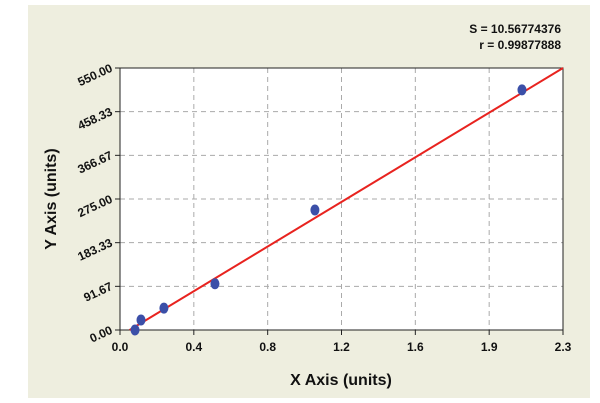  I want to click on x-tick-label: 0.0, so click(120, 347).